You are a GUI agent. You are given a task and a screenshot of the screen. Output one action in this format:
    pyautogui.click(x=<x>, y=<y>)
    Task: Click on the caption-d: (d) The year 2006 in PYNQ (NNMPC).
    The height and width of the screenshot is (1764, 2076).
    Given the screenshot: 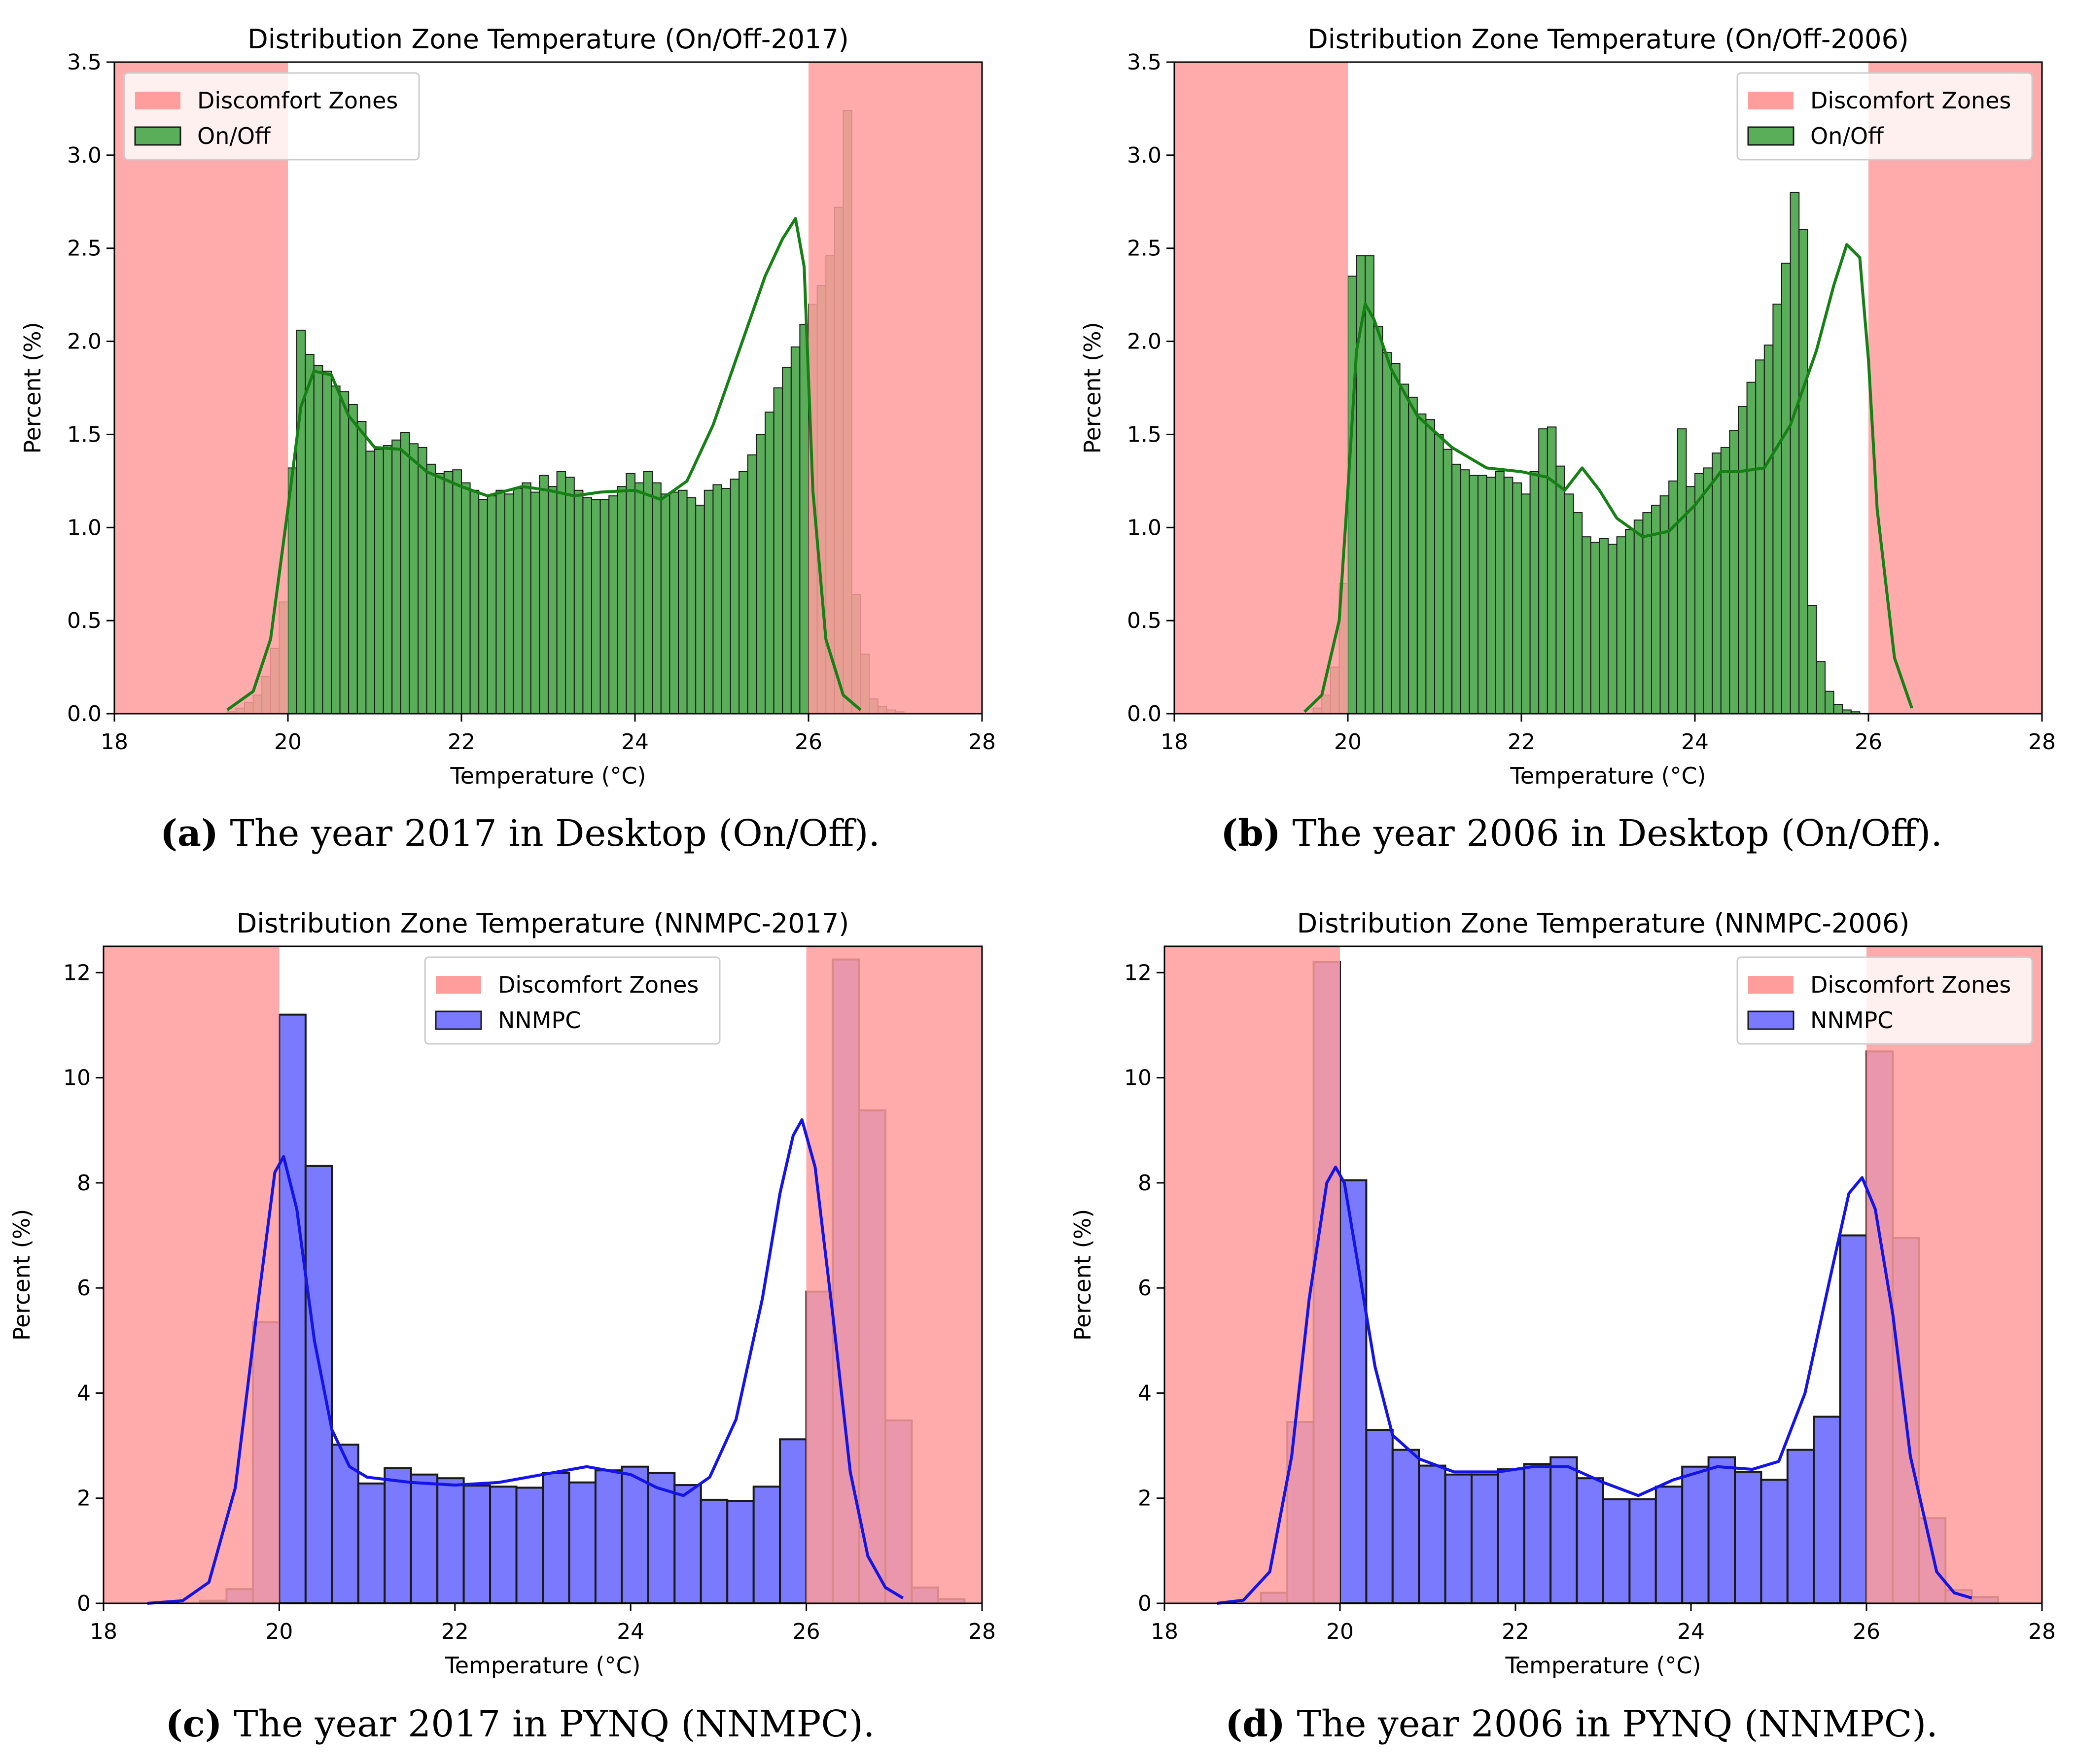 What is the action you would take?
    pyautogui.click(x=1581, y=1724)
    